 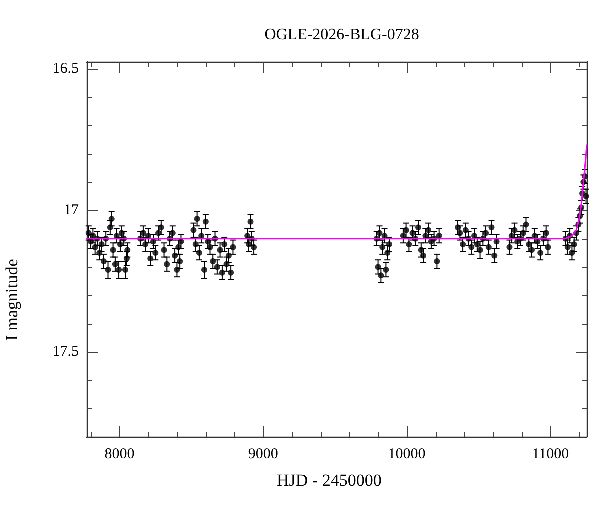 I want to click on x-tick-label: 10000, so click(x=407, y=454).